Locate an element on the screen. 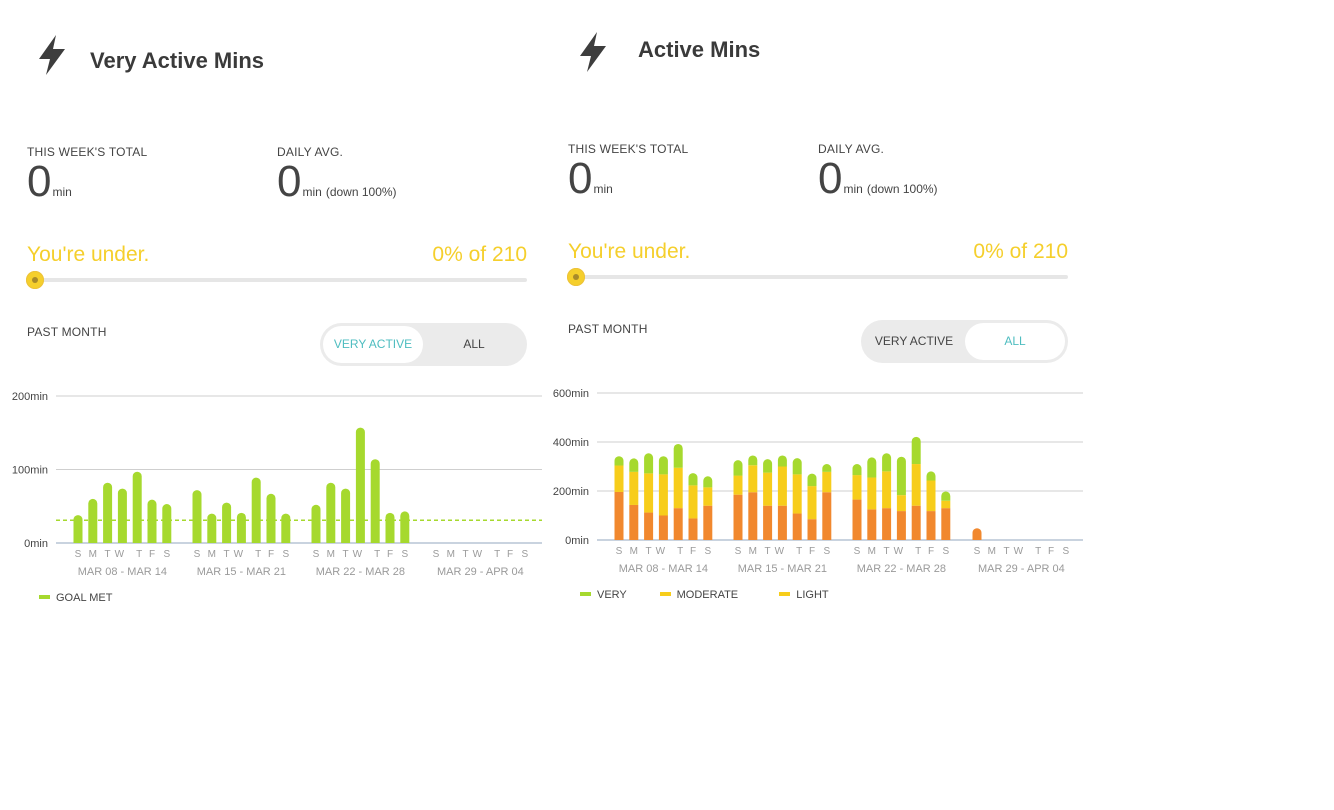  legend-moderate: MODERATE is located at coordinates (707, 595).